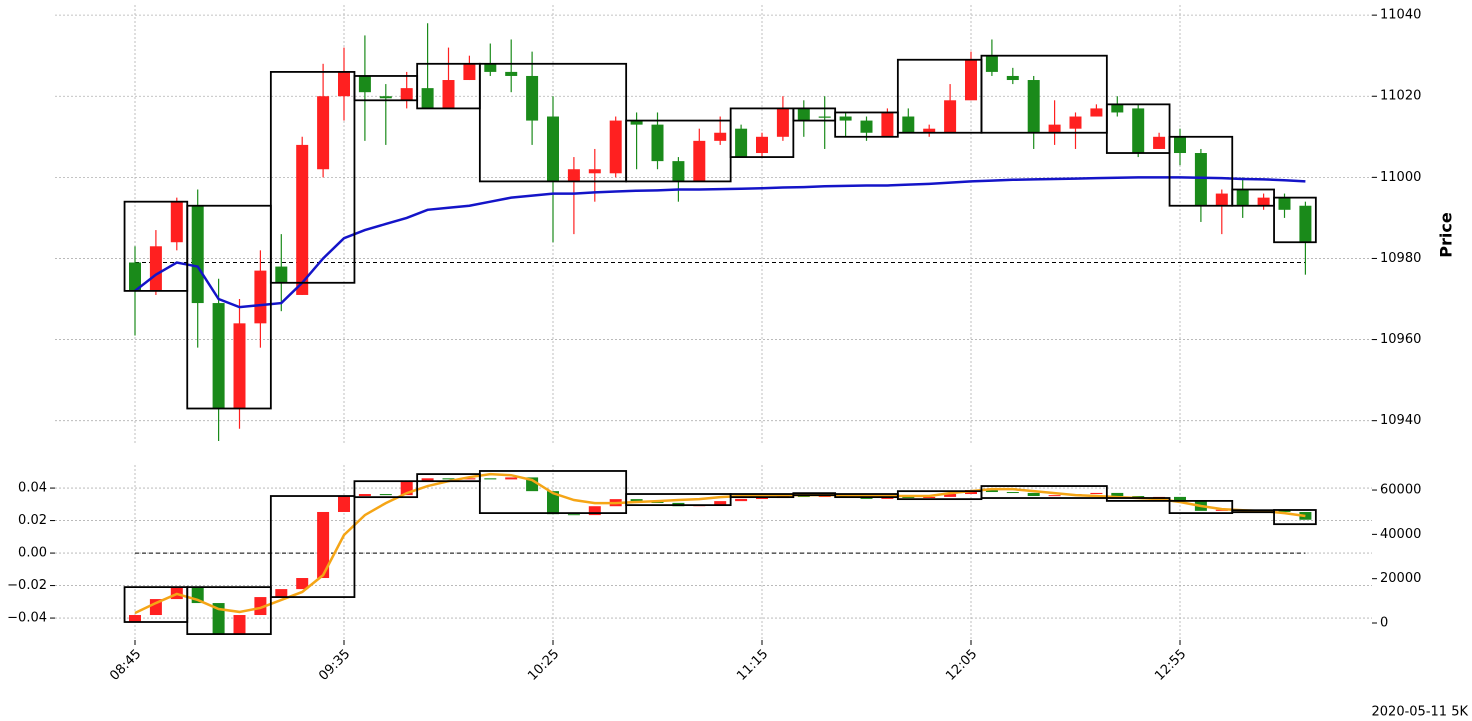 This screenshot has height=721, width=1472. What do you see at coordinates (1400, 339) in the screenshot?
I see `y-tick-label: 10960` at bounding box center [1400, 339].